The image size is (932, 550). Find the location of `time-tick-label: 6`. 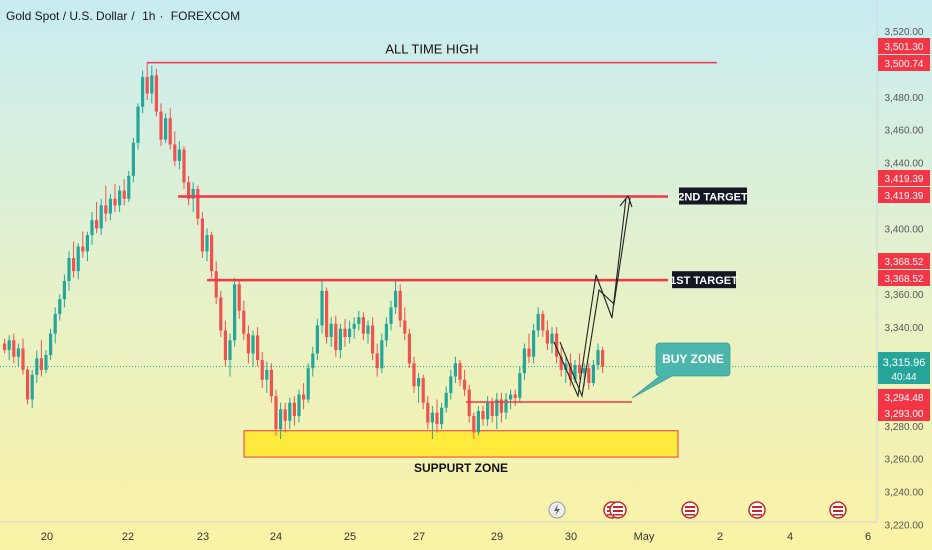

time-tick-label: 6 is located at coordinates (868, 537).